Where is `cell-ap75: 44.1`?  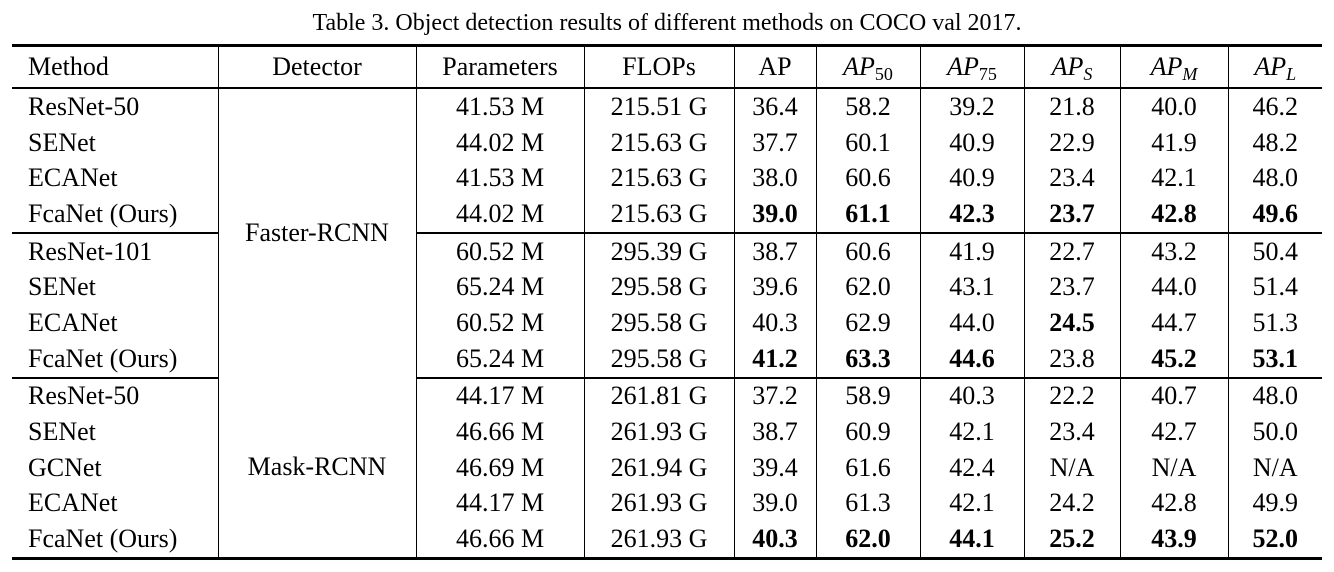 cell-ap75: 44.1 is located at coordinates (972, 540).